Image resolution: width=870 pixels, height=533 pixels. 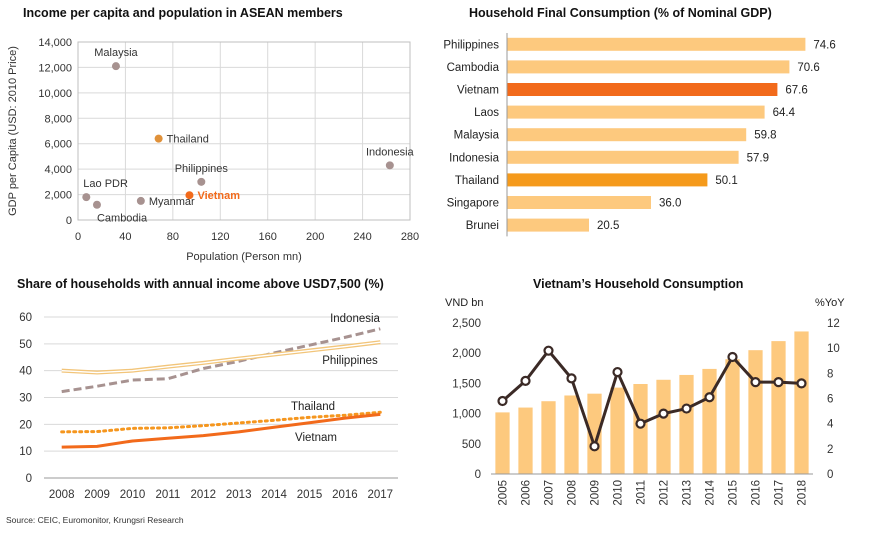 I want to click on x-tick-label: 2007, so click(x=550, y=493).